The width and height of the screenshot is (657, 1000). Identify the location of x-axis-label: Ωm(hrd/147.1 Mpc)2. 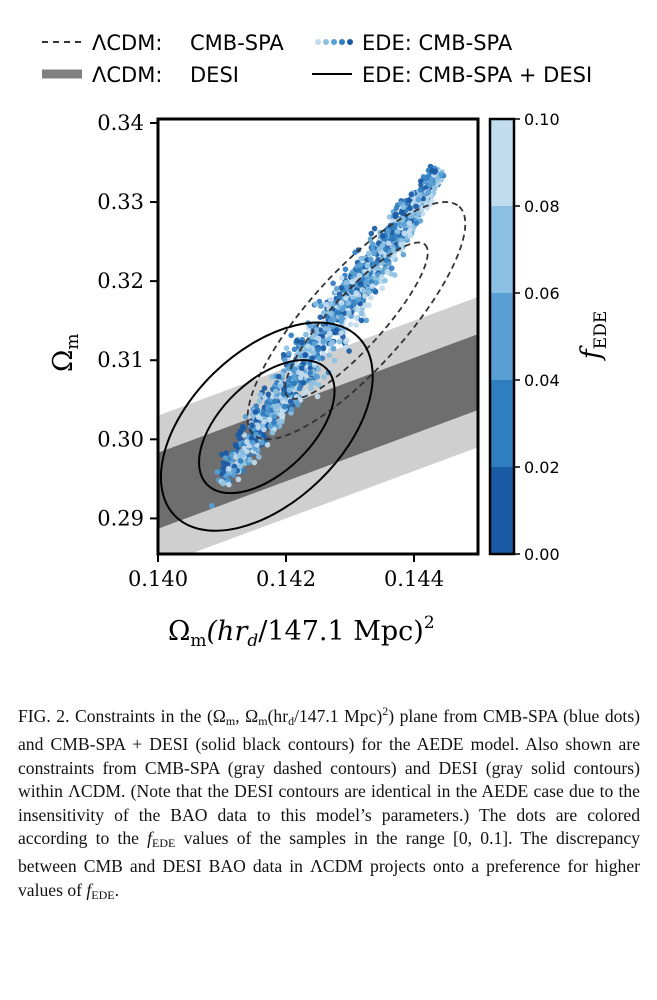
(301, 632).